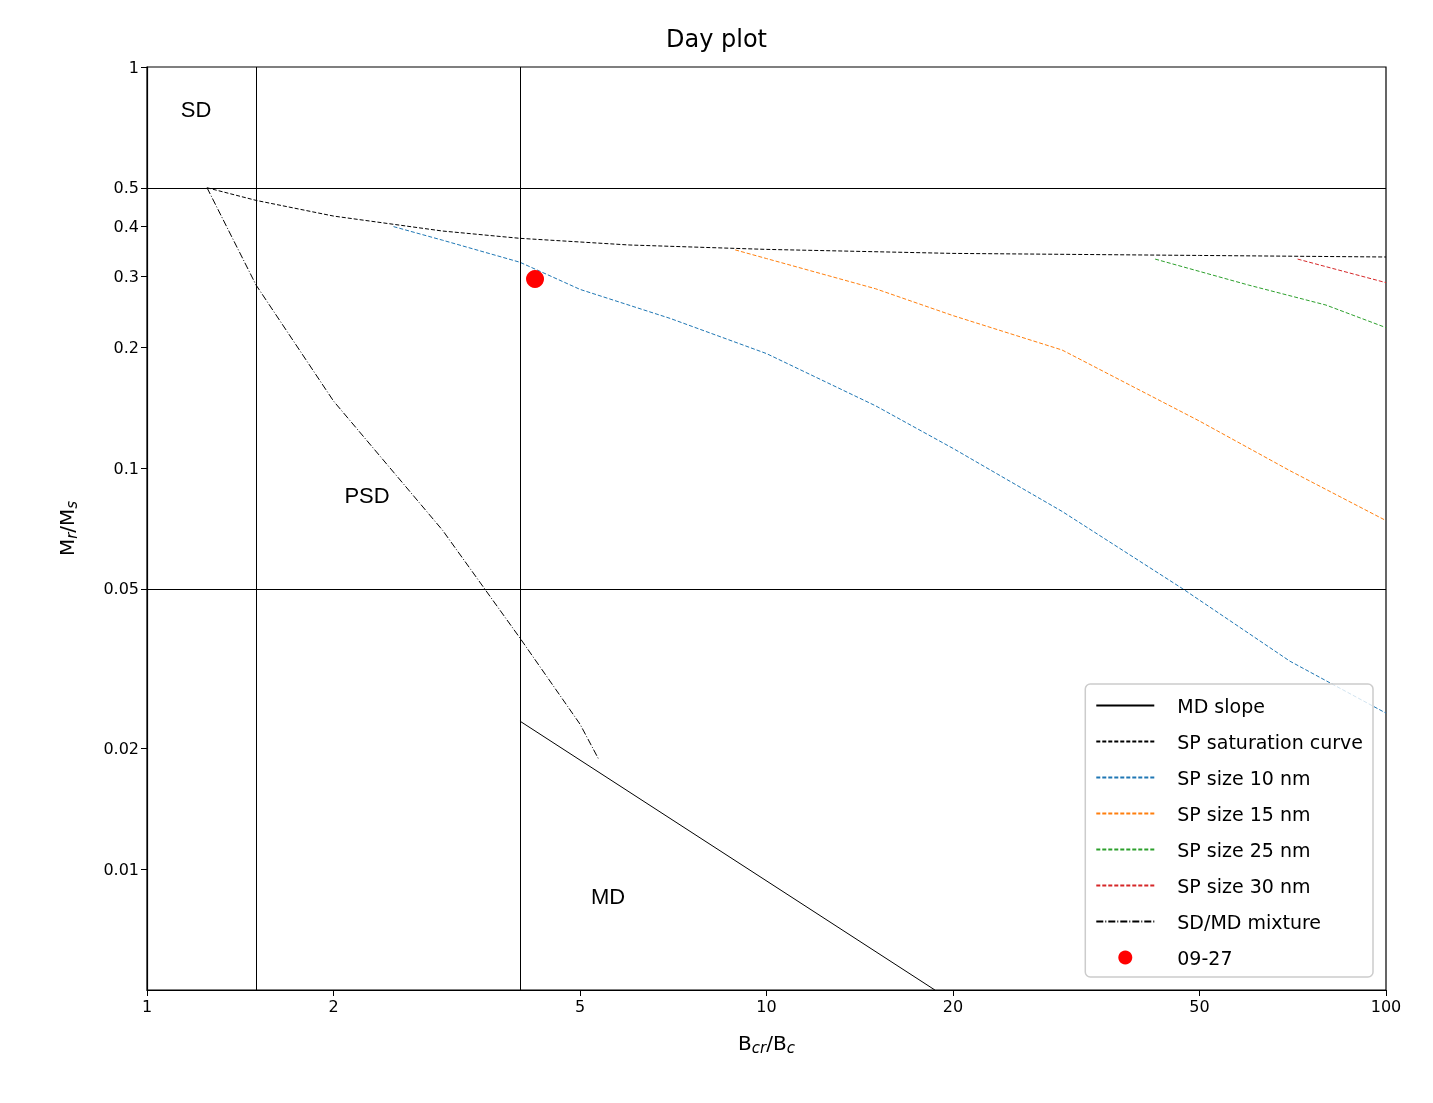 This screenshot has height=1103, width=1433. I want to click on x-tick-label: 20, so click(953, 1006).